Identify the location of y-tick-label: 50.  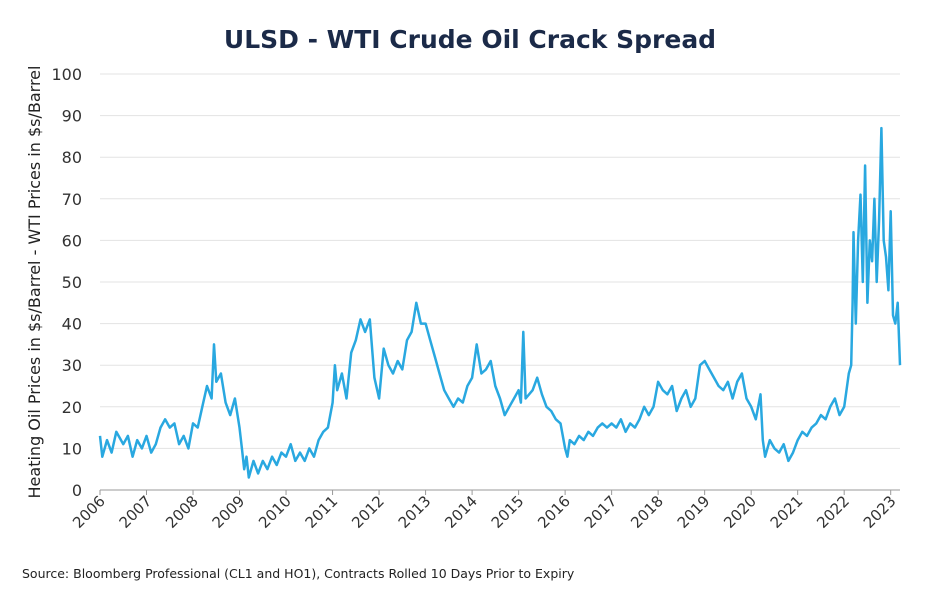
(72, 282).